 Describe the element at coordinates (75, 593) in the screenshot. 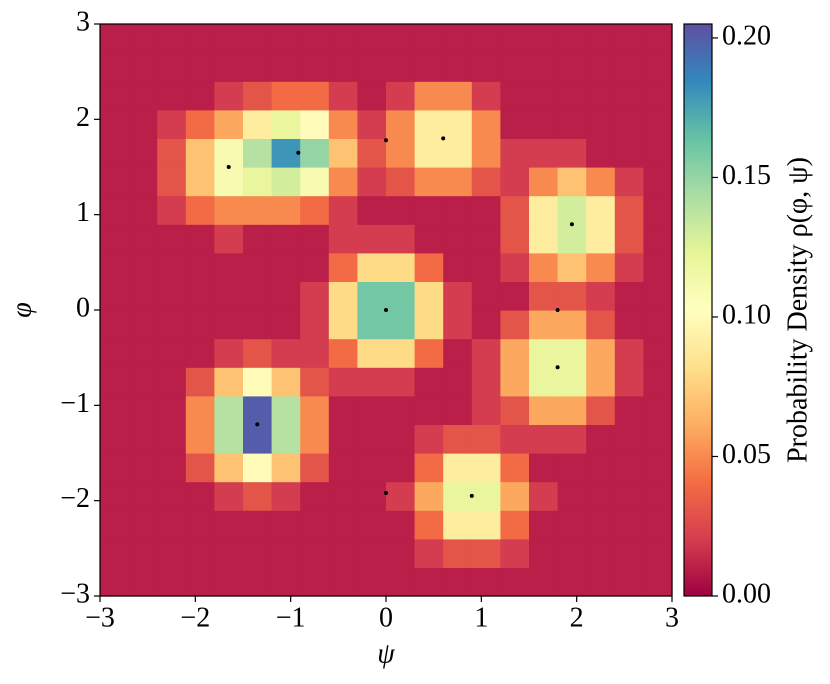

I see `y-tick-label: −3` at that location.